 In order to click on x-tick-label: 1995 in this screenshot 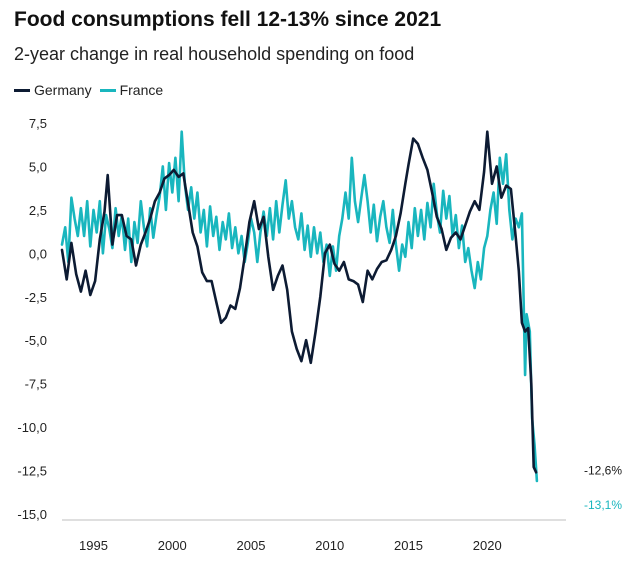, I will do `click(93, 545)`.